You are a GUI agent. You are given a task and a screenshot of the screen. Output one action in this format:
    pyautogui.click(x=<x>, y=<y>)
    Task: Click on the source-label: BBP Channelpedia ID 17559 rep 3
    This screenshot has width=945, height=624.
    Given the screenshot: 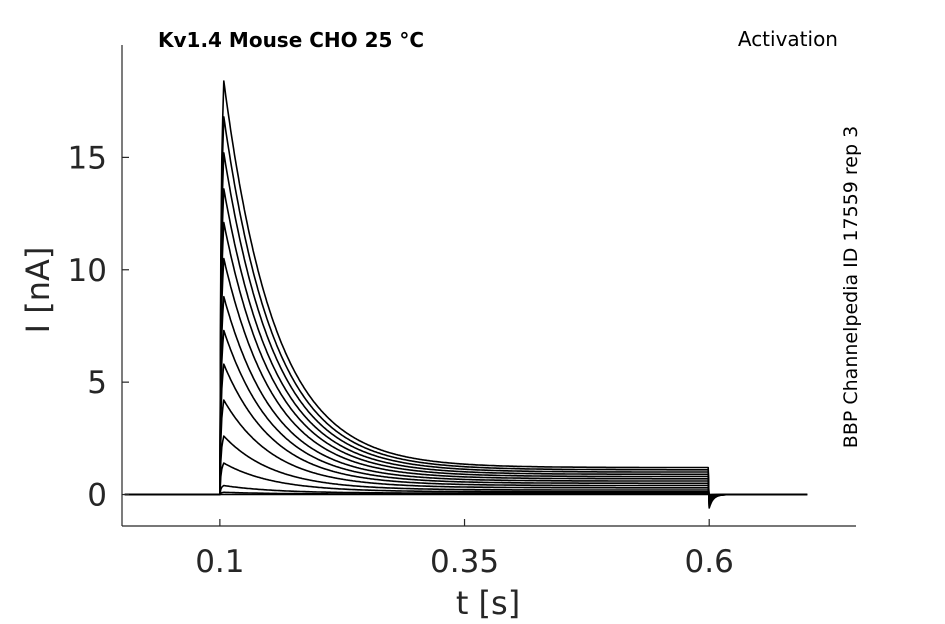 What is the action you would take?
    pyautogui.click(x=851, y=287)
    